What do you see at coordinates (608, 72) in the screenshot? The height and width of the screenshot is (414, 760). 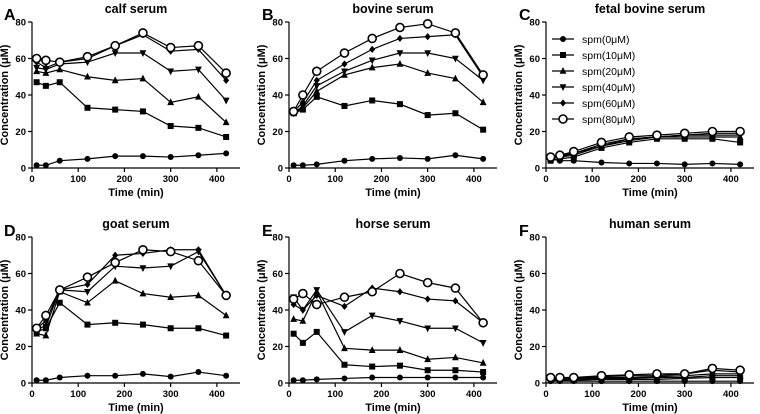 I see `legend-label: spm(20μM)` at bounding box center [608, 72].